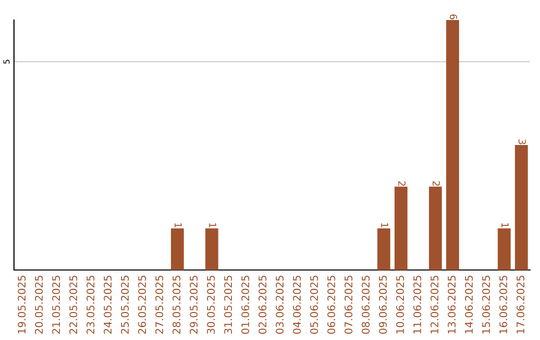 The image size is (540, 340). Describe the element at coordinates (159, 305) in the screenshot. I see `x-tick-label: 27.05.2025` at that location.